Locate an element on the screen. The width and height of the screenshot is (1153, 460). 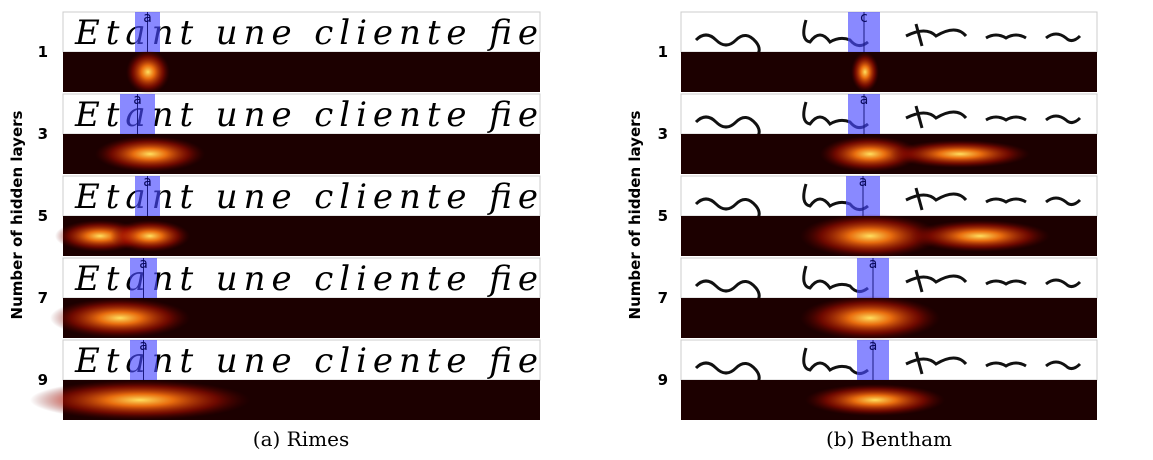
caption: (a) Rimes is located at coordinates (301, 439).